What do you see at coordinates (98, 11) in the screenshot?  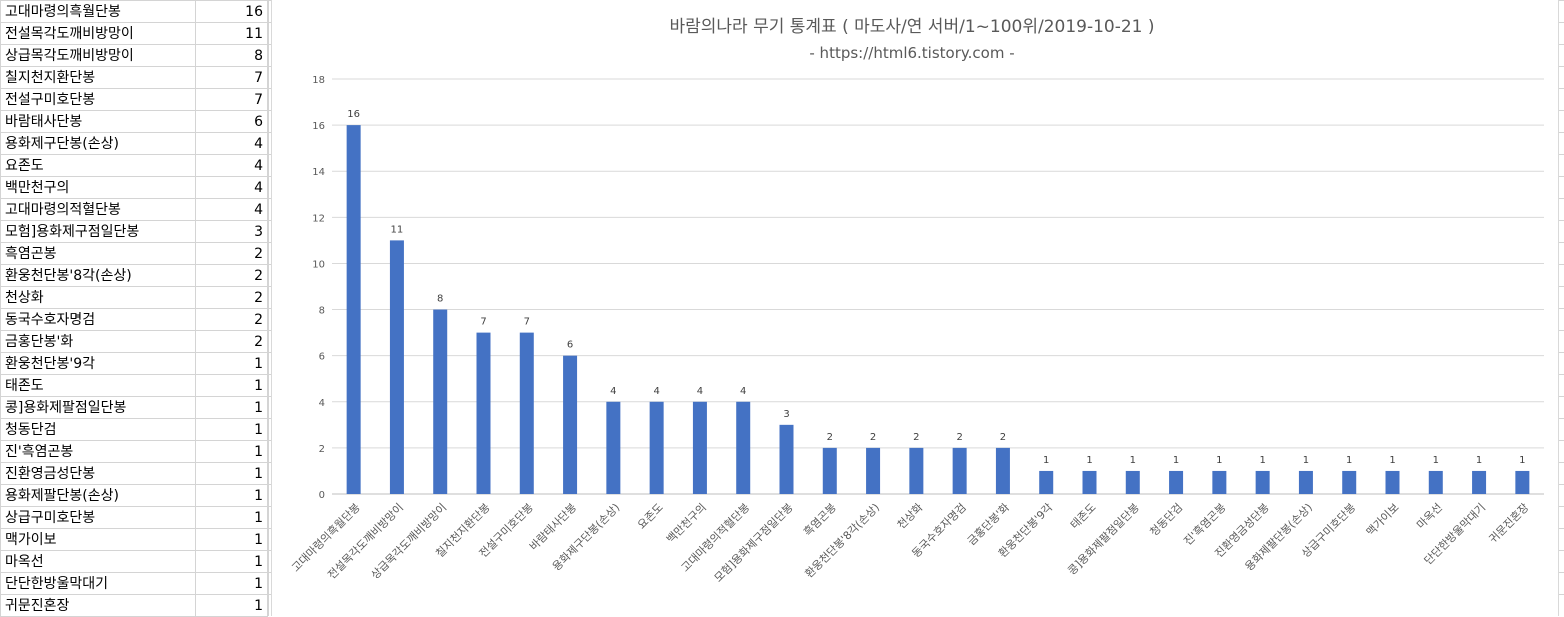 I see `cell-item-name: 고대마령의흑월단봉` at bounding box center [98, 11].